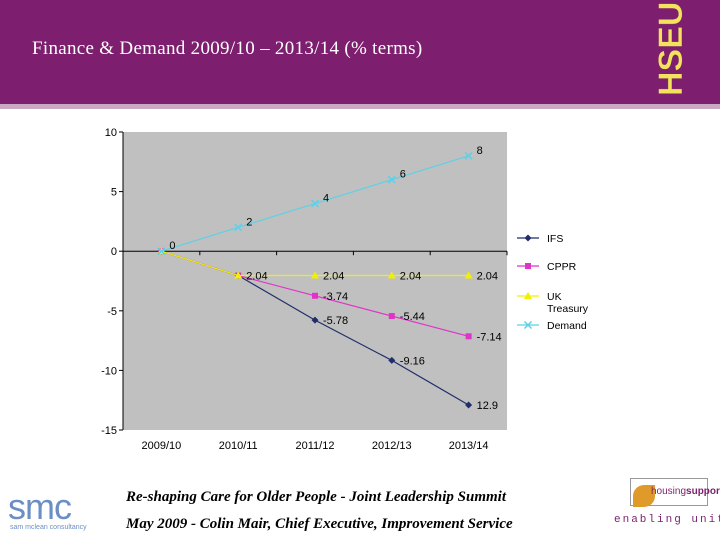 This screenshot has width=720, height=540. I want to click on y-tick-label: 5, so click(114, 193).